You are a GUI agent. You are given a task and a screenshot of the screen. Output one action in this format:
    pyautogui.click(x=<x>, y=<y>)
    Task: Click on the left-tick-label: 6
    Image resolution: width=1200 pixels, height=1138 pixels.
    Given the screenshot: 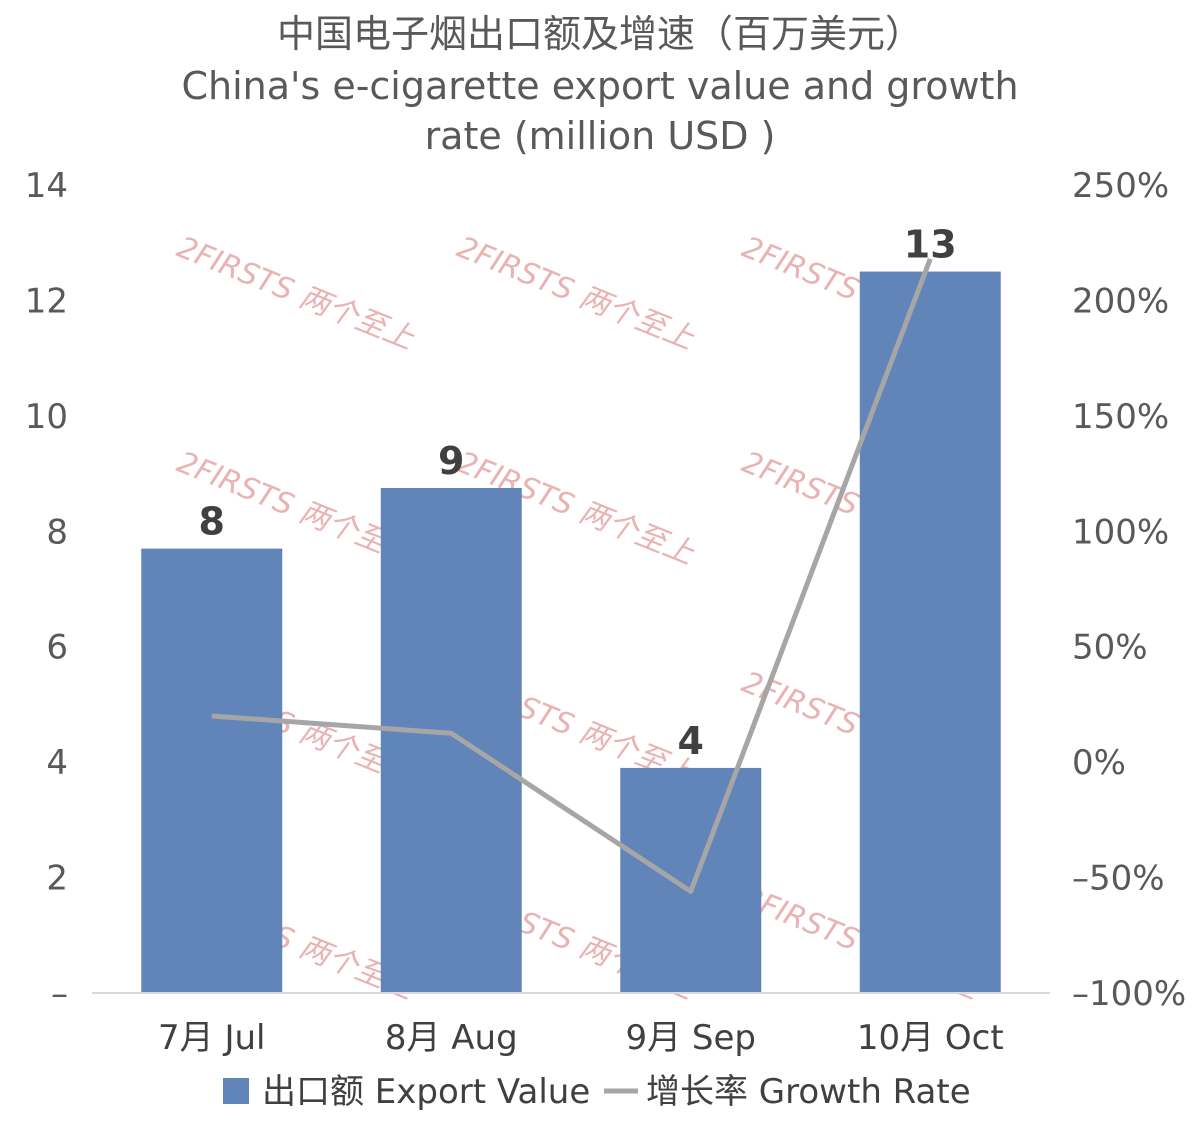 What is the action you would take?
    pyautogui.click(x=57, y=648)
    